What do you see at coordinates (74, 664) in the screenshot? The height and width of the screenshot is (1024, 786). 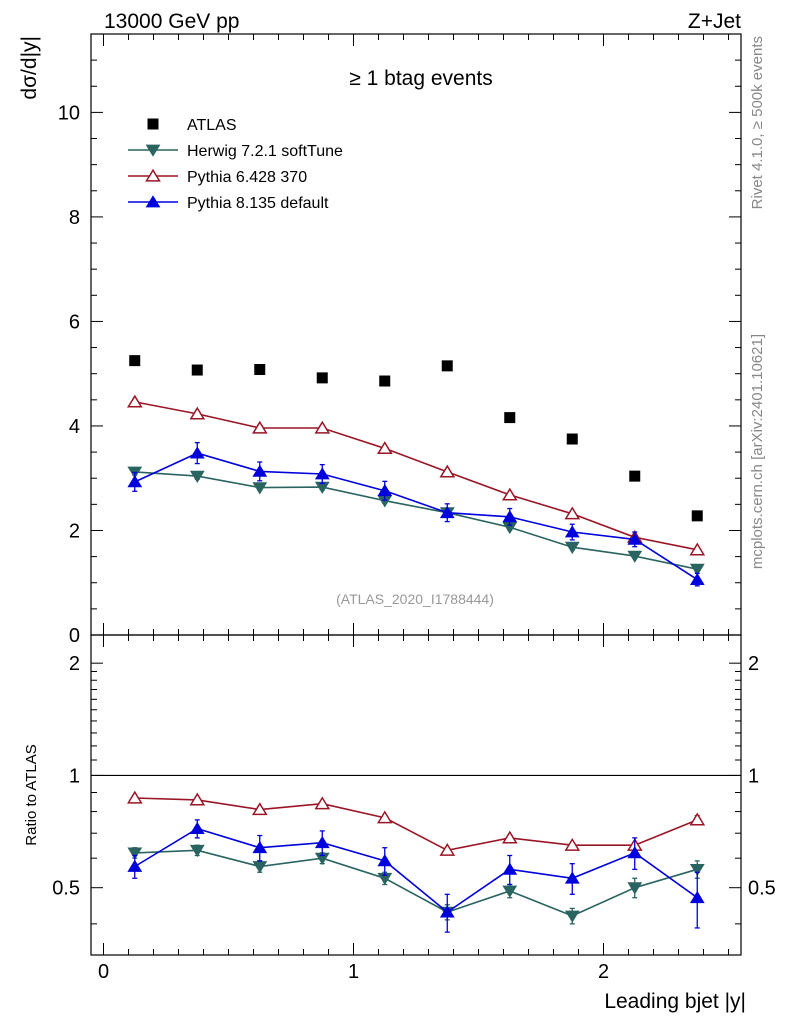 I see `ratio-y-tick-label-left: 2` at bounding box center [74, 664].